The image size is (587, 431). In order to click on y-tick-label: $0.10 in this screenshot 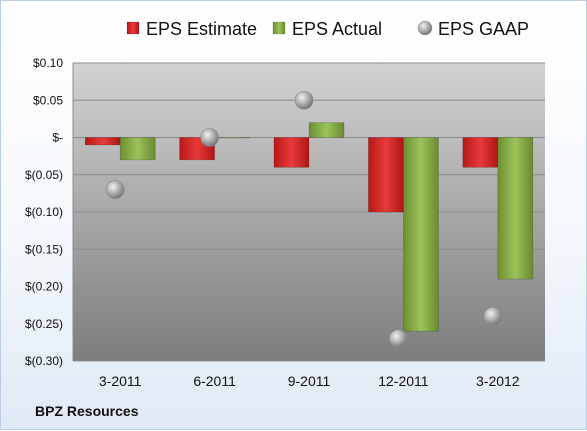, I will do `click(48, 63)`.